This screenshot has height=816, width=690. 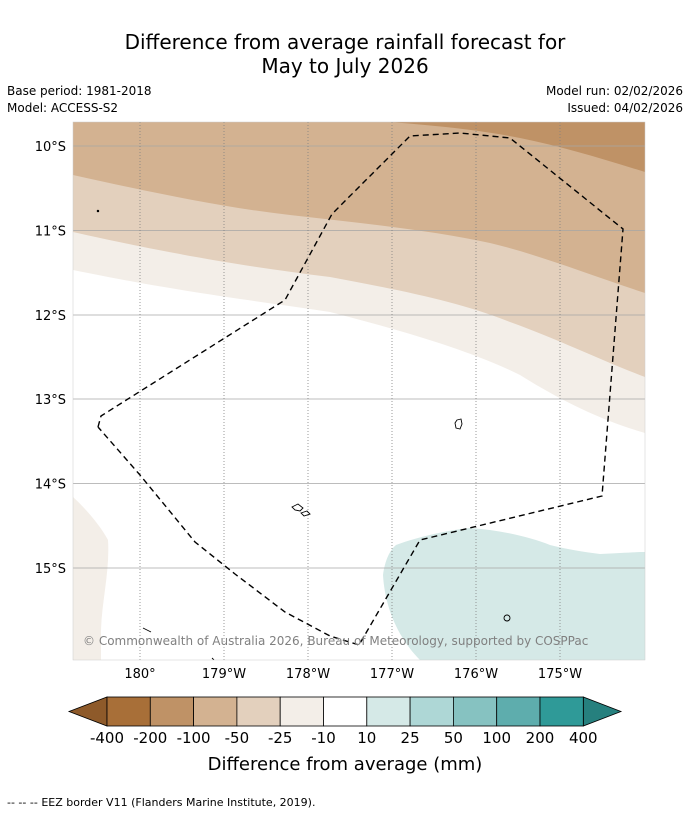 What do you see at coordinates (50, 400) in the screenshot?
I see `lat-label: 13°S` at bounding box center [50, 400].